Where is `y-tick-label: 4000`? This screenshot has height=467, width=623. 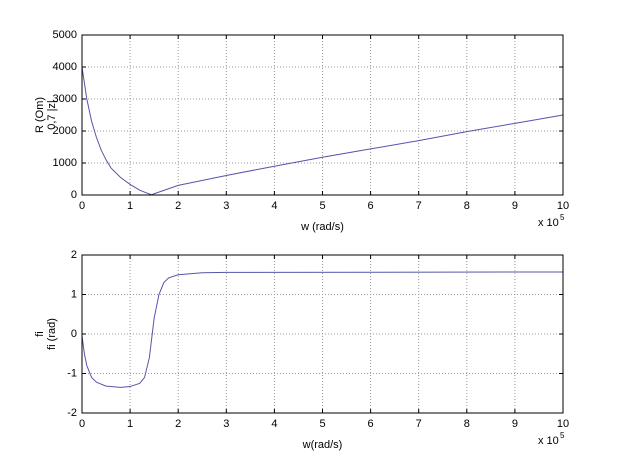
y-tick-label: 4000 is located at coordinates (65, 67).